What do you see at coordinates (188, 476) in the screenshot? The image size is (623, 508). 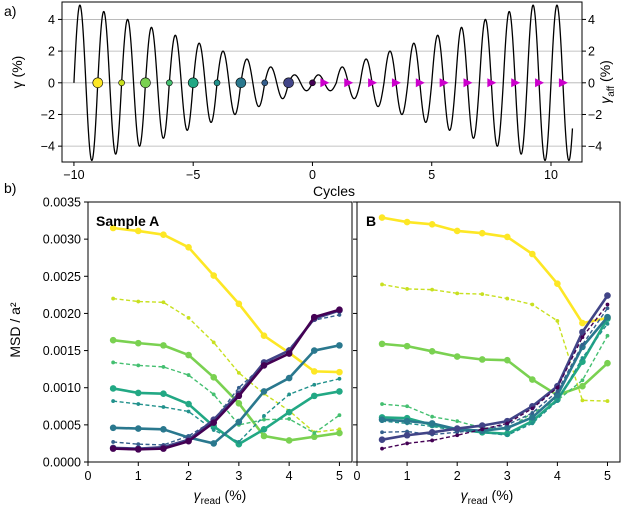 I see `pb-x-tick-label: 2` at bounding box center [188, 476].